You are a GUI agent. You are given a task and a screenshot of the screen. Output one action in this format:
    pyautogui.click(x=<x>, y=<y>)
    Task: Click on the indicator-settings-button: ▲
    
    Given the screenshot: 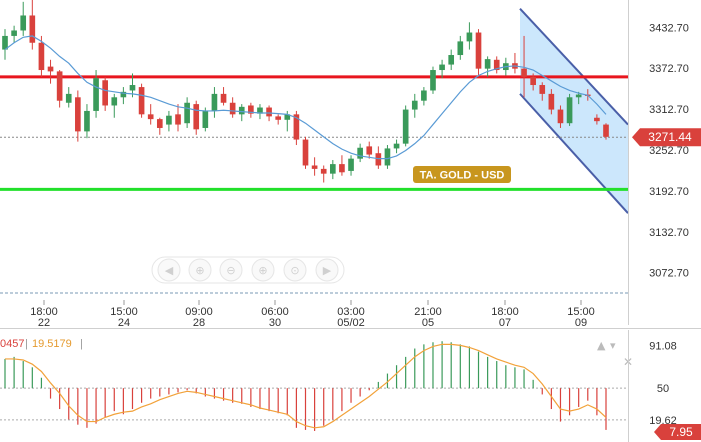 What is the action you would take?
    pyautogui.click(x=601, y=345)
    